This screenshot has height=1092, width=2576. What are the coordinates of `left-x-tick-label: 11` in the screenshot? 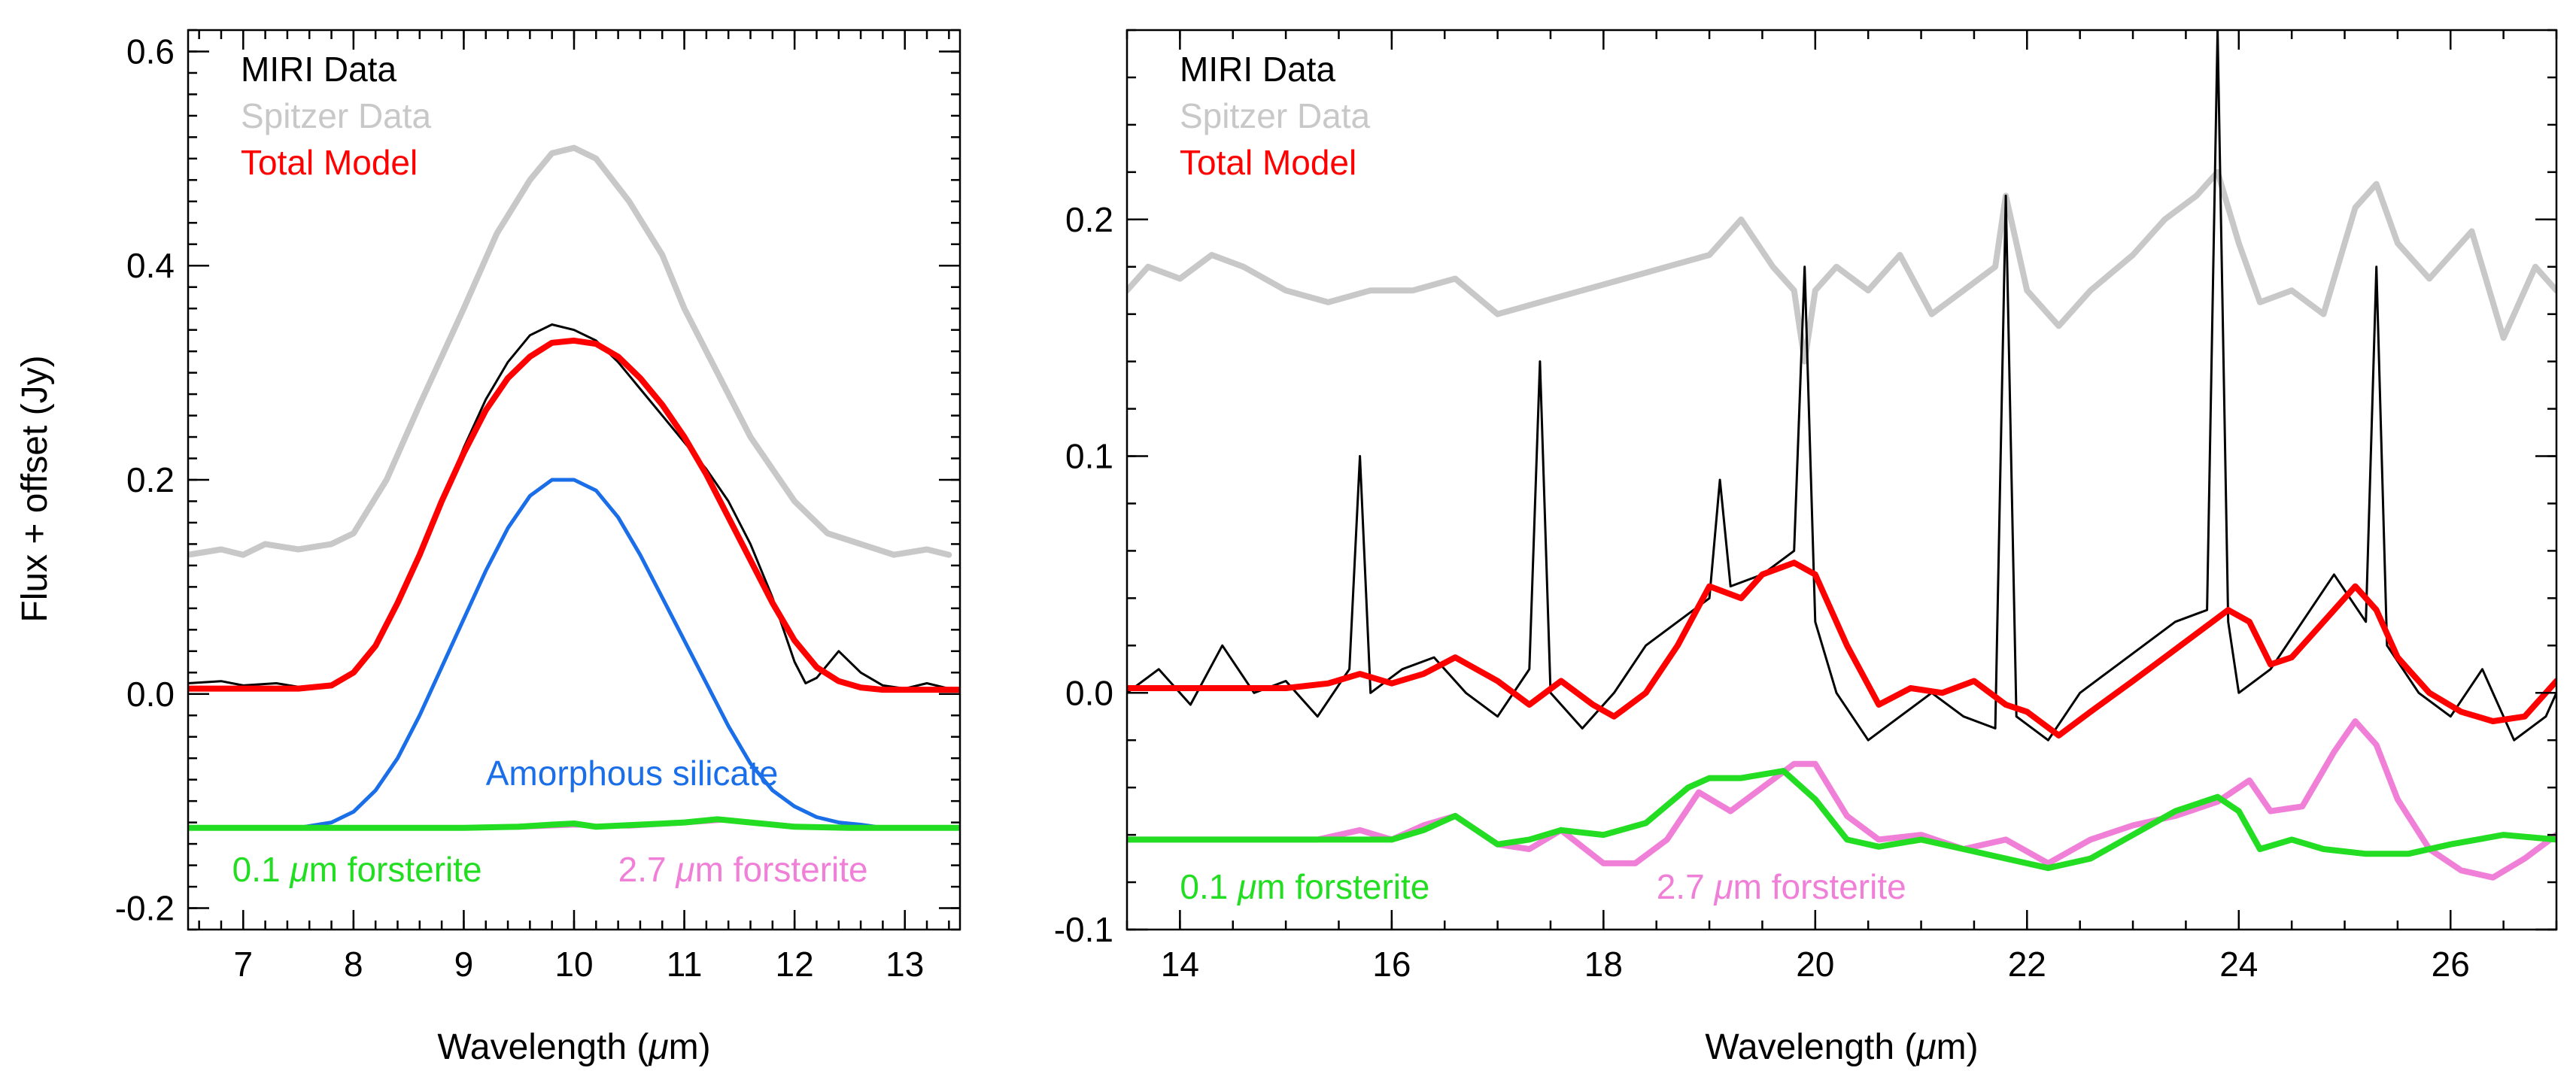 It's located at (685, 965).